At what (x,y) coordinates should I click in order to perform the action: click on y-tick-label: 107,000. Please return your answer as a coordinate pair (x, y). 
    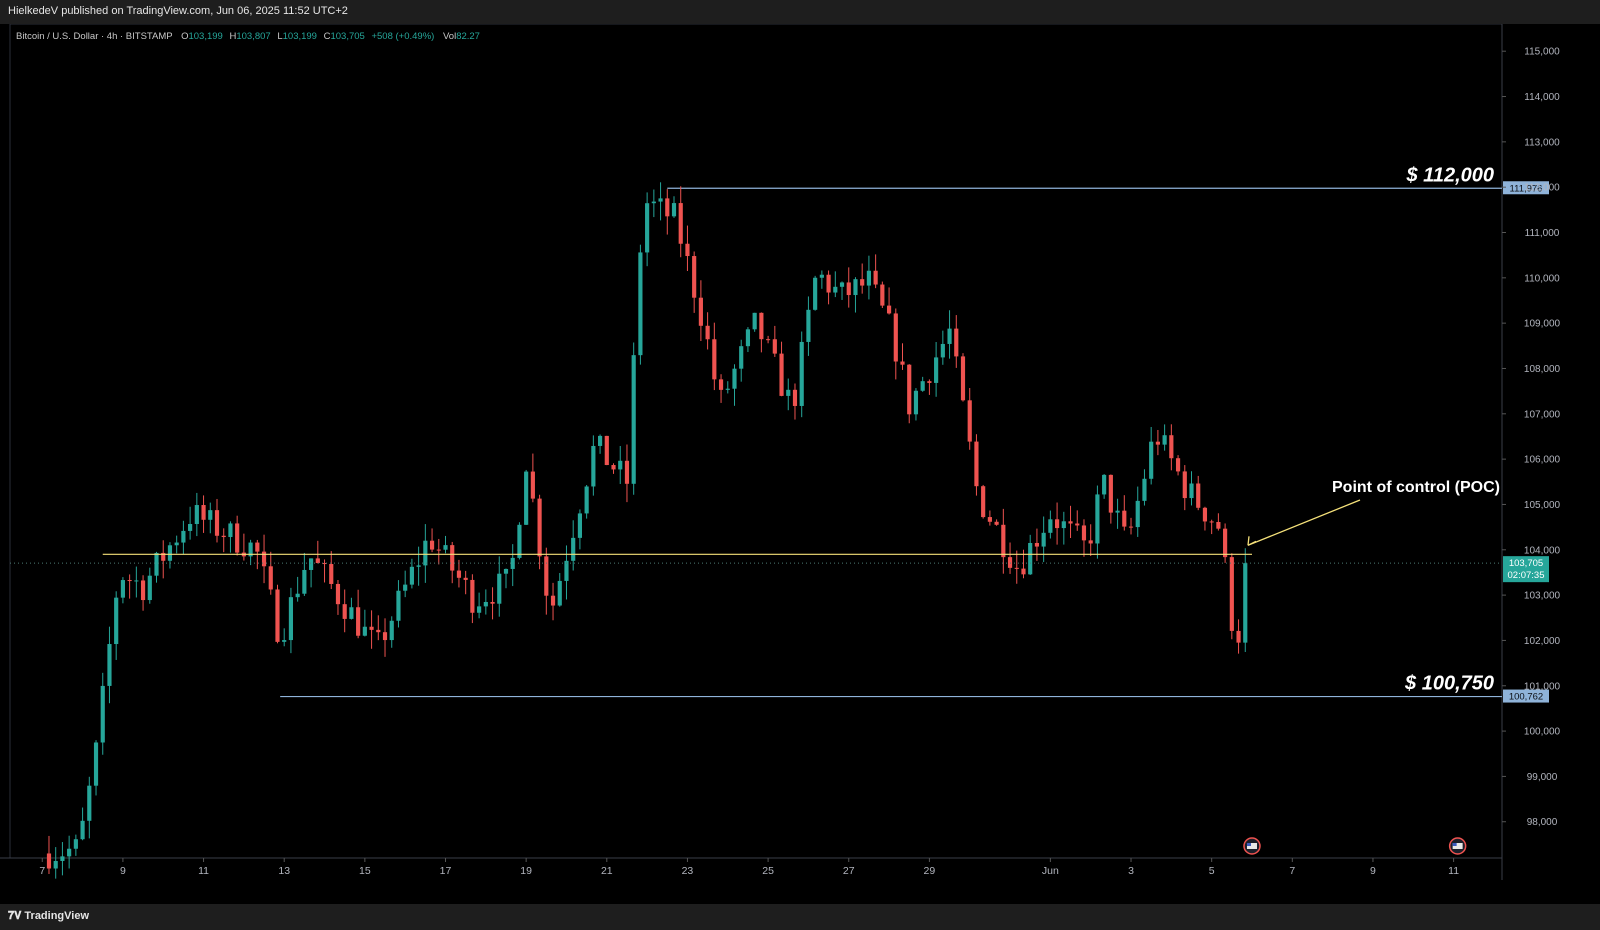
    Looking at the image, I should click on (1542, 414).